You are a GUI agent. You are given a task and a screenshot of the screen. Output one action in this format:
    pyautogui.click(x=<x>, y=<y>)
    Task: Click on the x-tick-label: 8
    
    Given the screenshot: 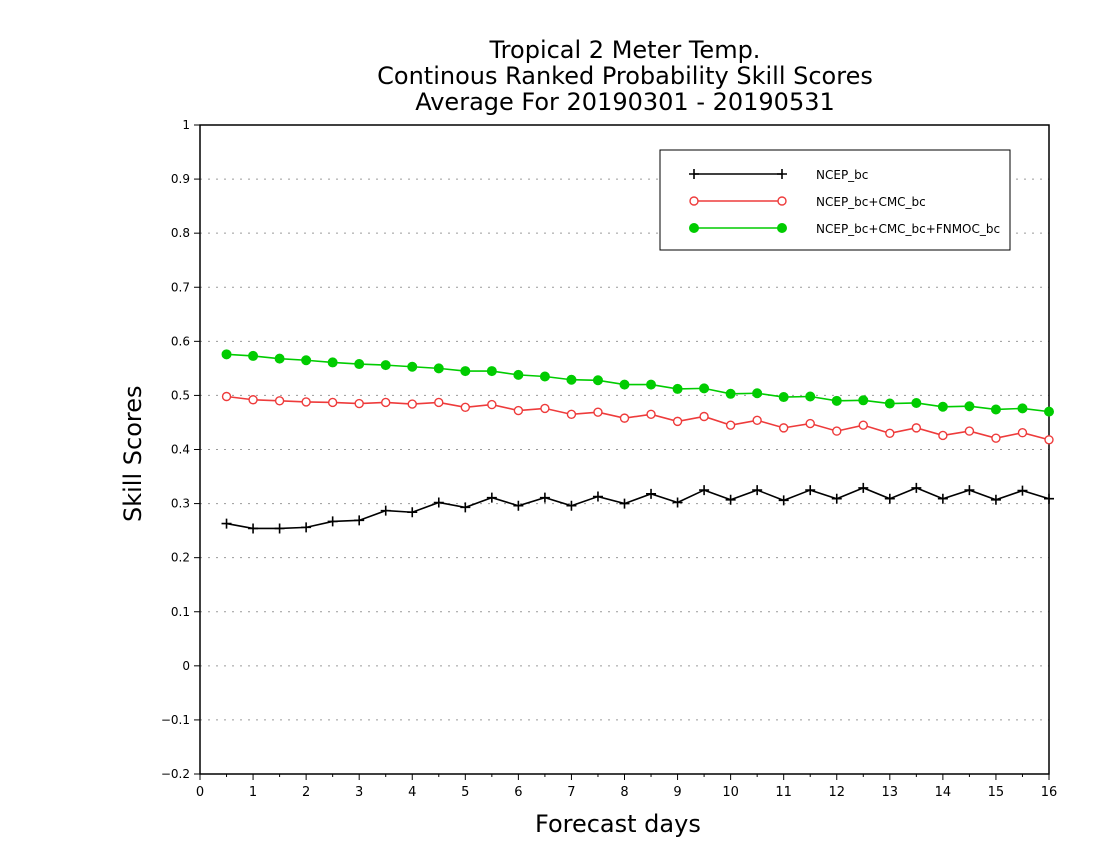 What is the action you would take?
    pyautogui.click(x=624, y=792)
    